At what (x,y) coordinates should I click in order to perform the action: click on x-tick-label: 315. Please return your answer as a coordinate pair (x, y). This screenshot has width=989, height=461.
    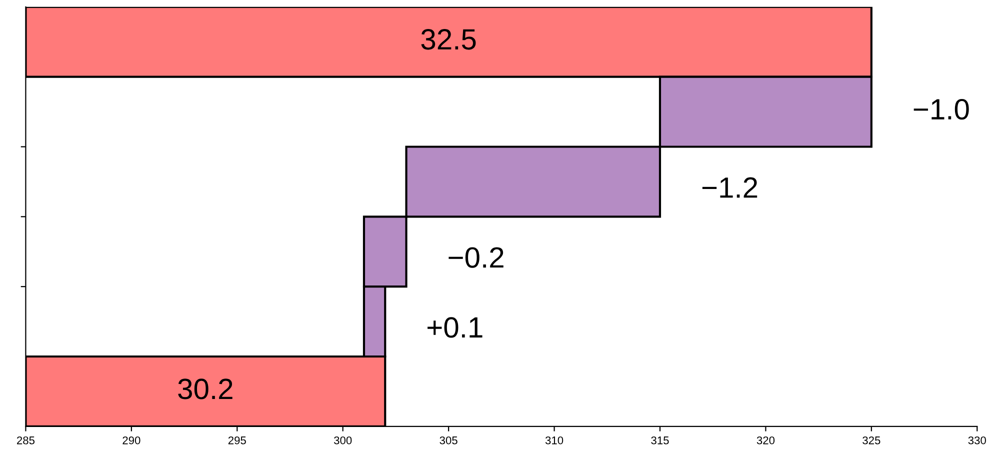
    Looking at the image, I should click on (660, 440).